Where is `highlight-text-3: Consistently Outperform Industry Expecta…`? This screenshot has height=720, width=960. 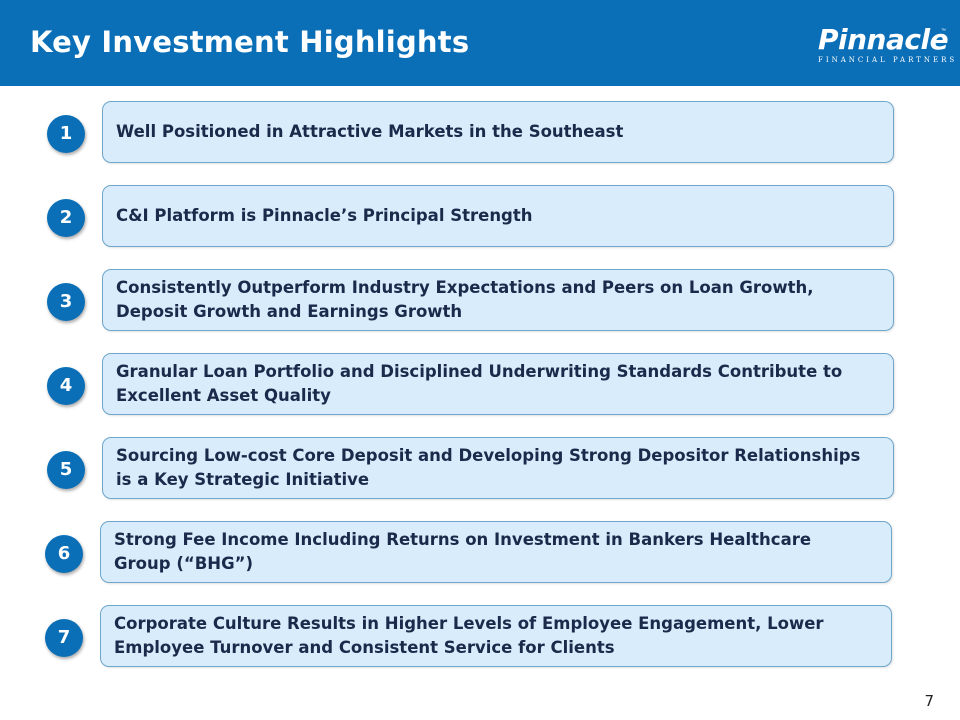 highlight-text-3: Consistently Outperform Industry Expecta… is located at coordinates (465, 299).